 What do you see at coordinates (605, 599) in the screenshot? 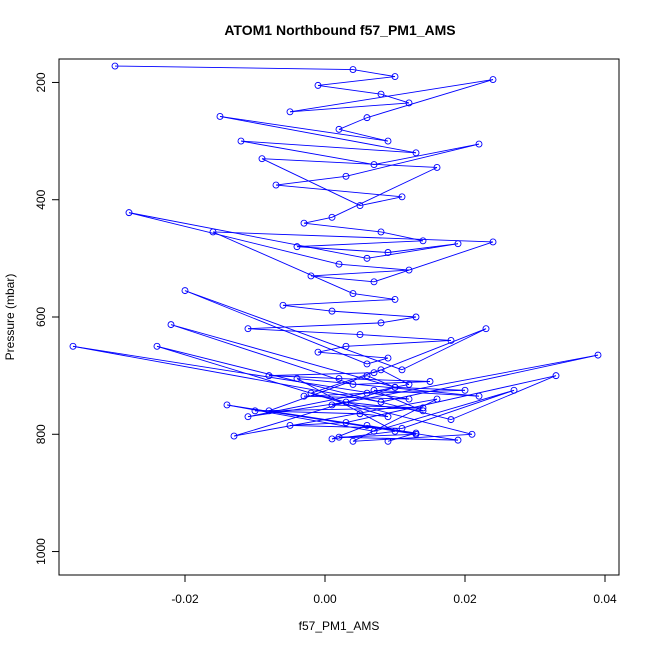
I see `x-tick-label: 0.04` at bounding box center [605, 599].